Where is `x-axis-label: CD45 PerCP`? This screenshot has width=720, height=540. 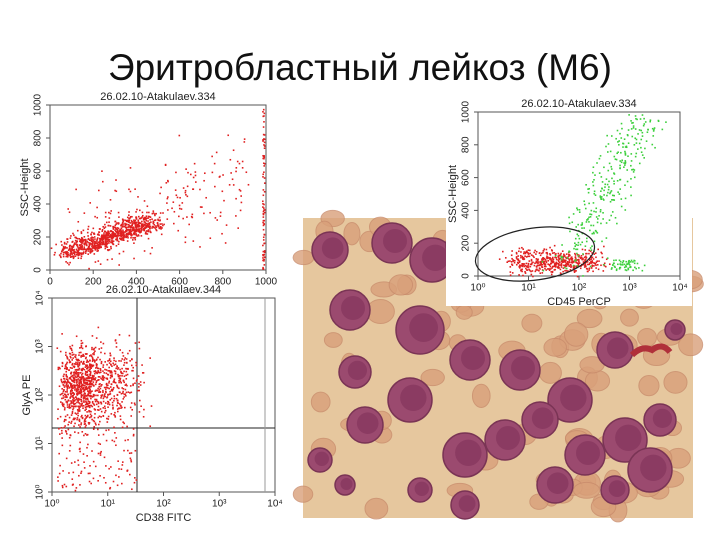
x-axis-label: CD45 PerCP is located at coordinates (579, 302).